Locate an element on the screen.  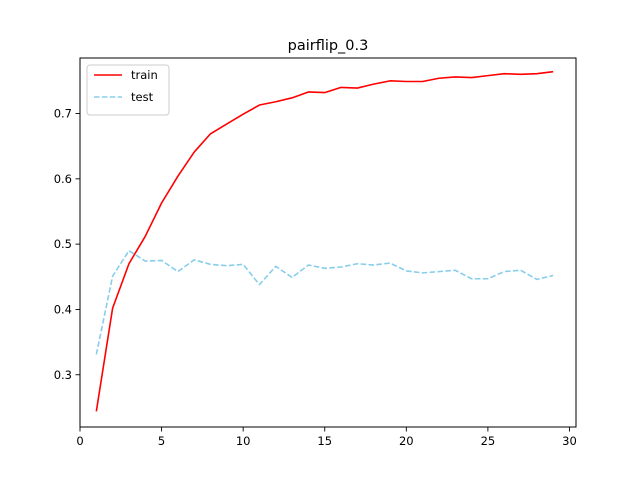
chart-title: pairflip_0.3 is located at coordinates (328, 46).